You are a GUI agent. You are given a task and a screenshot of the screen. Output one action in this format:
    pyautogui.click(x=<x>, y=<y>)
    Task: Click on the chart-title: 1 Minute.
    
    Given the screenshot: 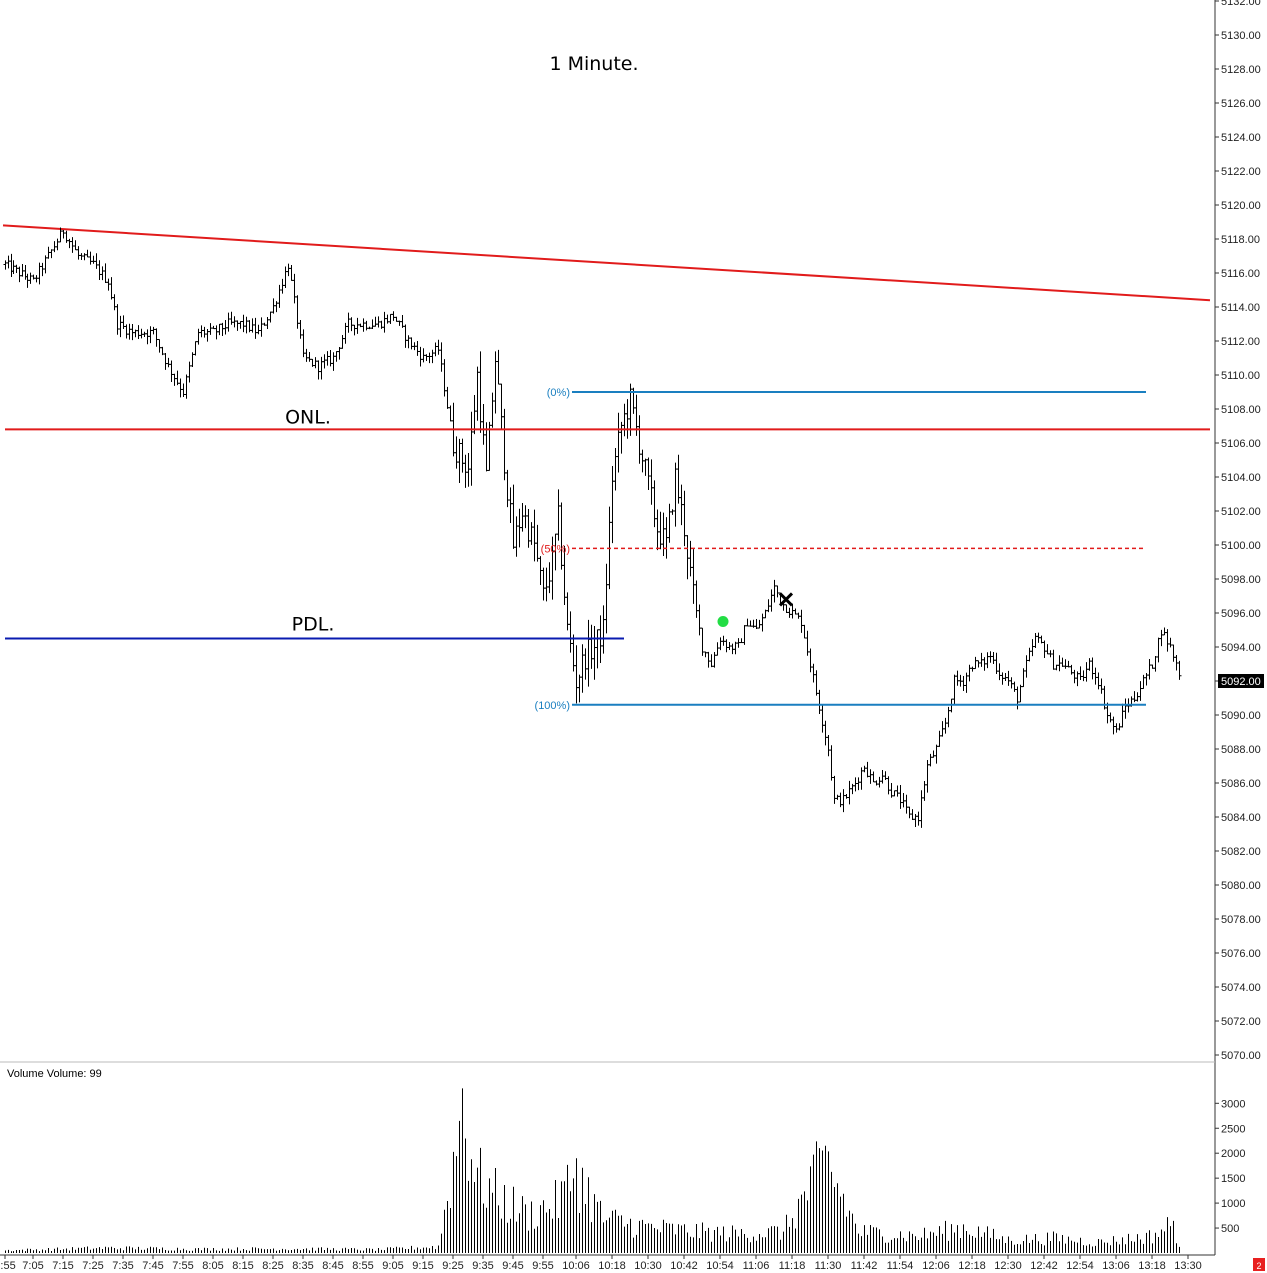 What is the action you would take?
    pyautogui.click(x=593, y=64)
    